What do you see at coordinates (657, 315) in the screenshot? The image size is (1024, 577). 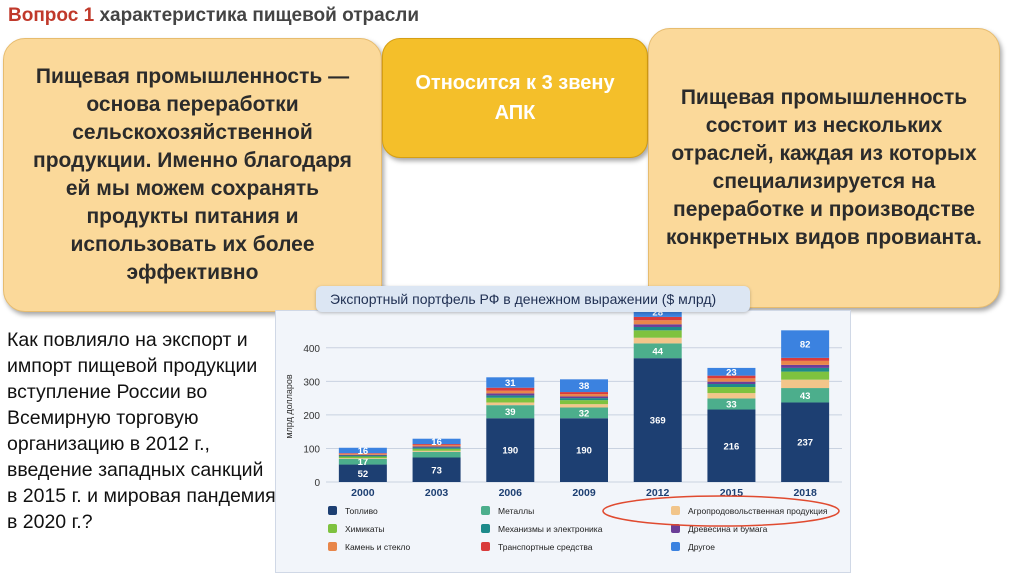 I see `data-label: 28` at bounding box center [657, 315].